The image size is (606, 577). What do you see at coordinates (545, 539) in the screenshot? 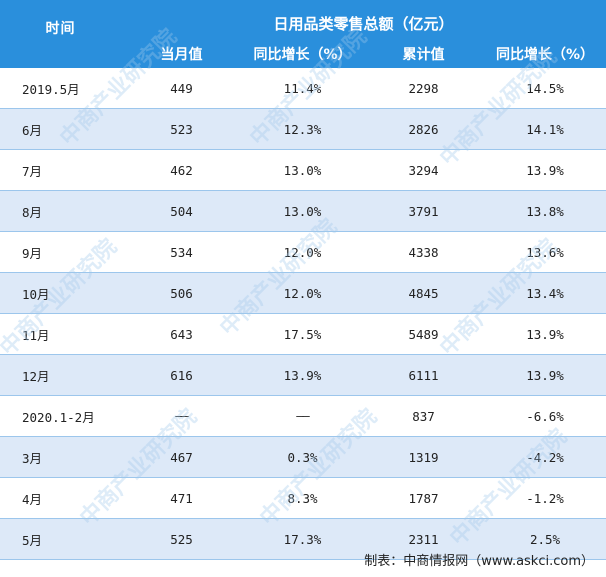
I see `cumulative-yoy-cell: 2.5%` at bounding box center [545, 539].